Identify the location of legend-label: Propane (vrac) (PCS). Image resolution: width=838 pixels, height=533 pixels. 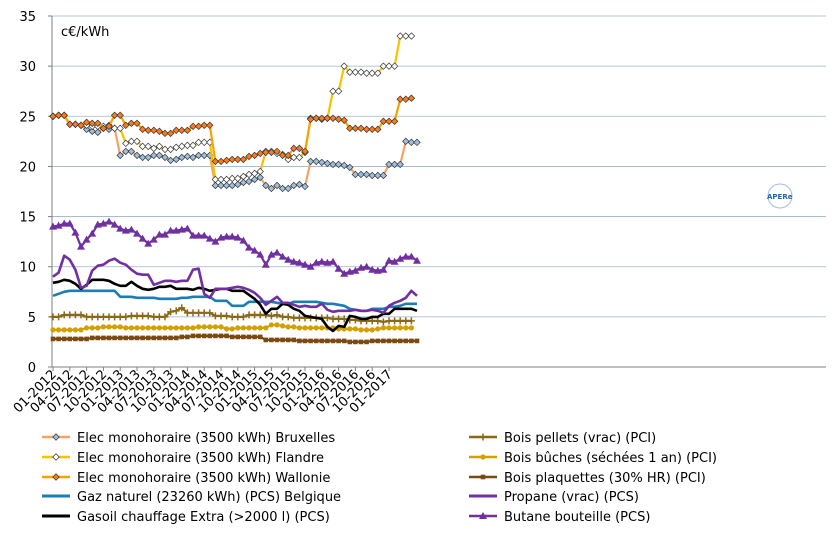
(571, 497).